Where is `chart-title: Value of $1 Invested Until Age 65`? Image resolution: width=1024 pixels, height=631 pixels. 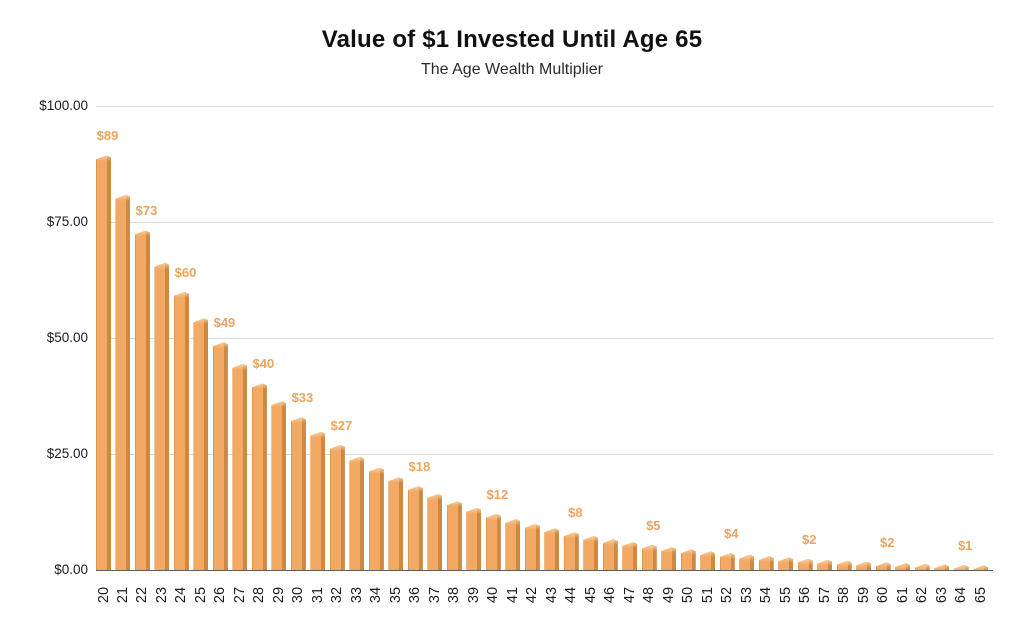 chart-title: Value of $1 Invested Until Age 65 is located at coordinates (512, 39).